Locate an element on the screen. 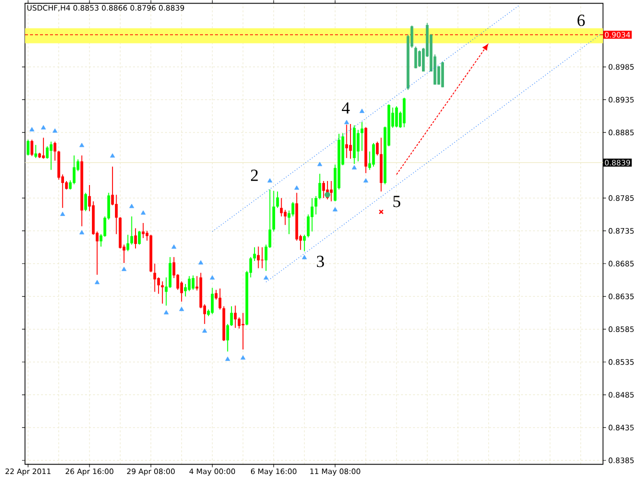 This screenshot has width=640, height=481. annotation: 6 is located at coordinates (581, 20).